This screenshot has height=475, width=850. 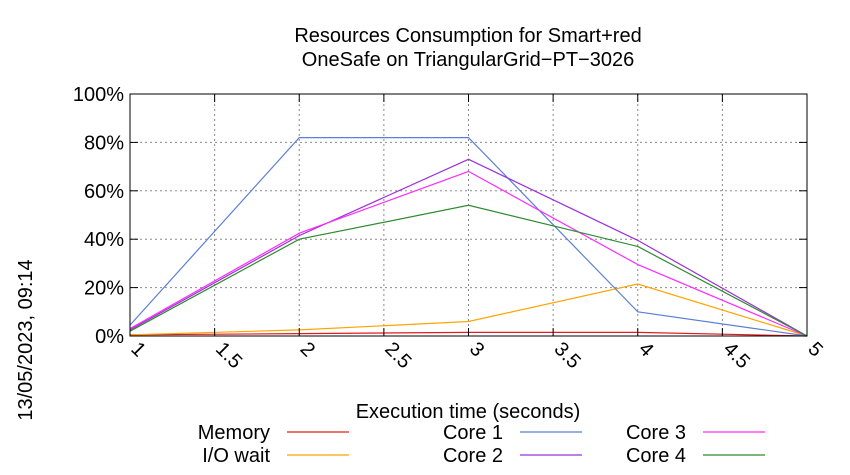 I want to click on y-tick-label: 20%, so click(x=104, y=289).